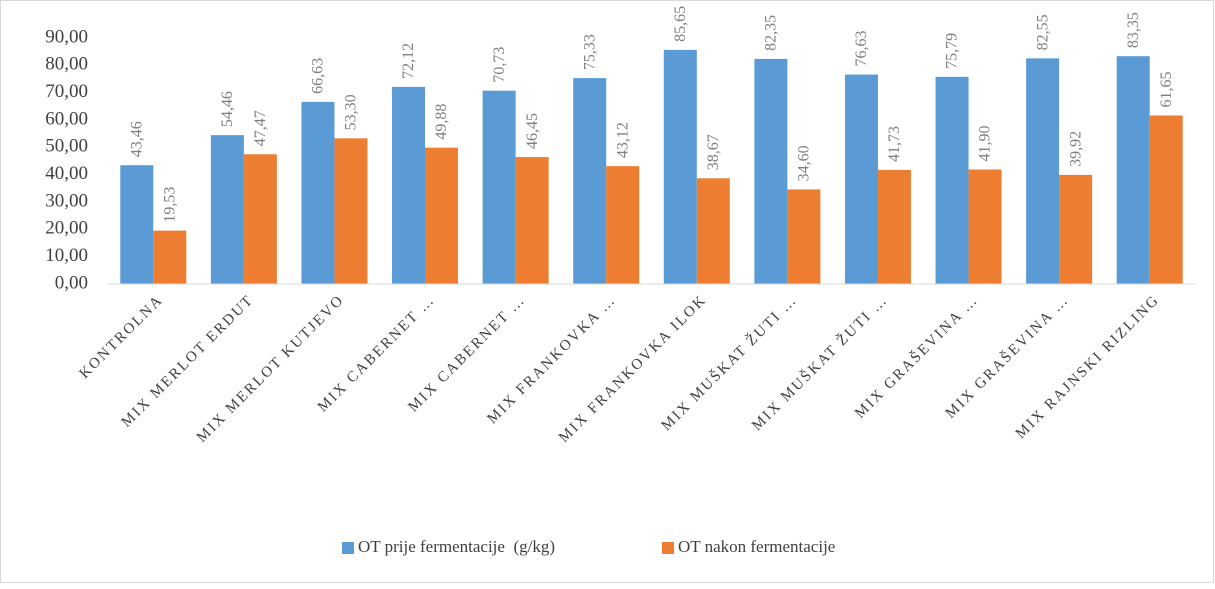 This screenshot has width=1215, height=589. I want to click on y-tick-label: 60,00, so click(66, 118).